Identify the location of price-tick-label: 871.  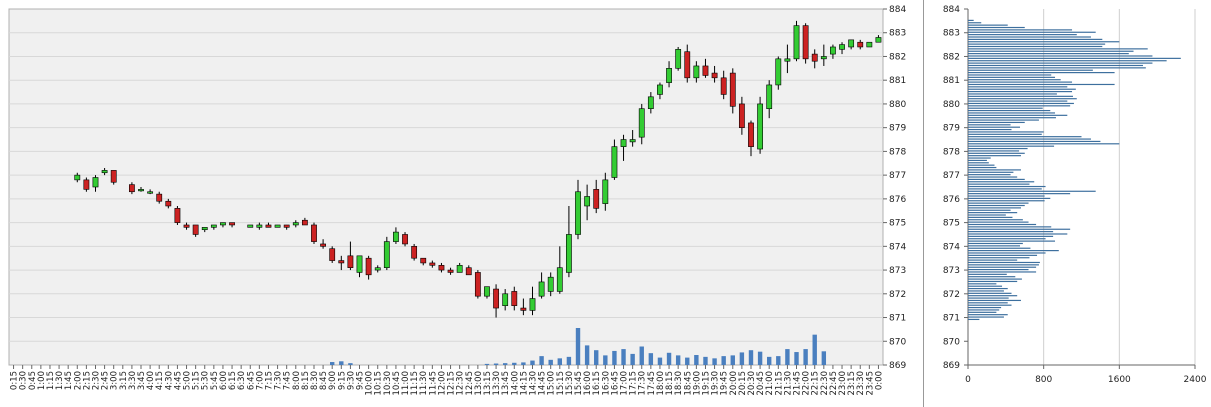
(897, 319).